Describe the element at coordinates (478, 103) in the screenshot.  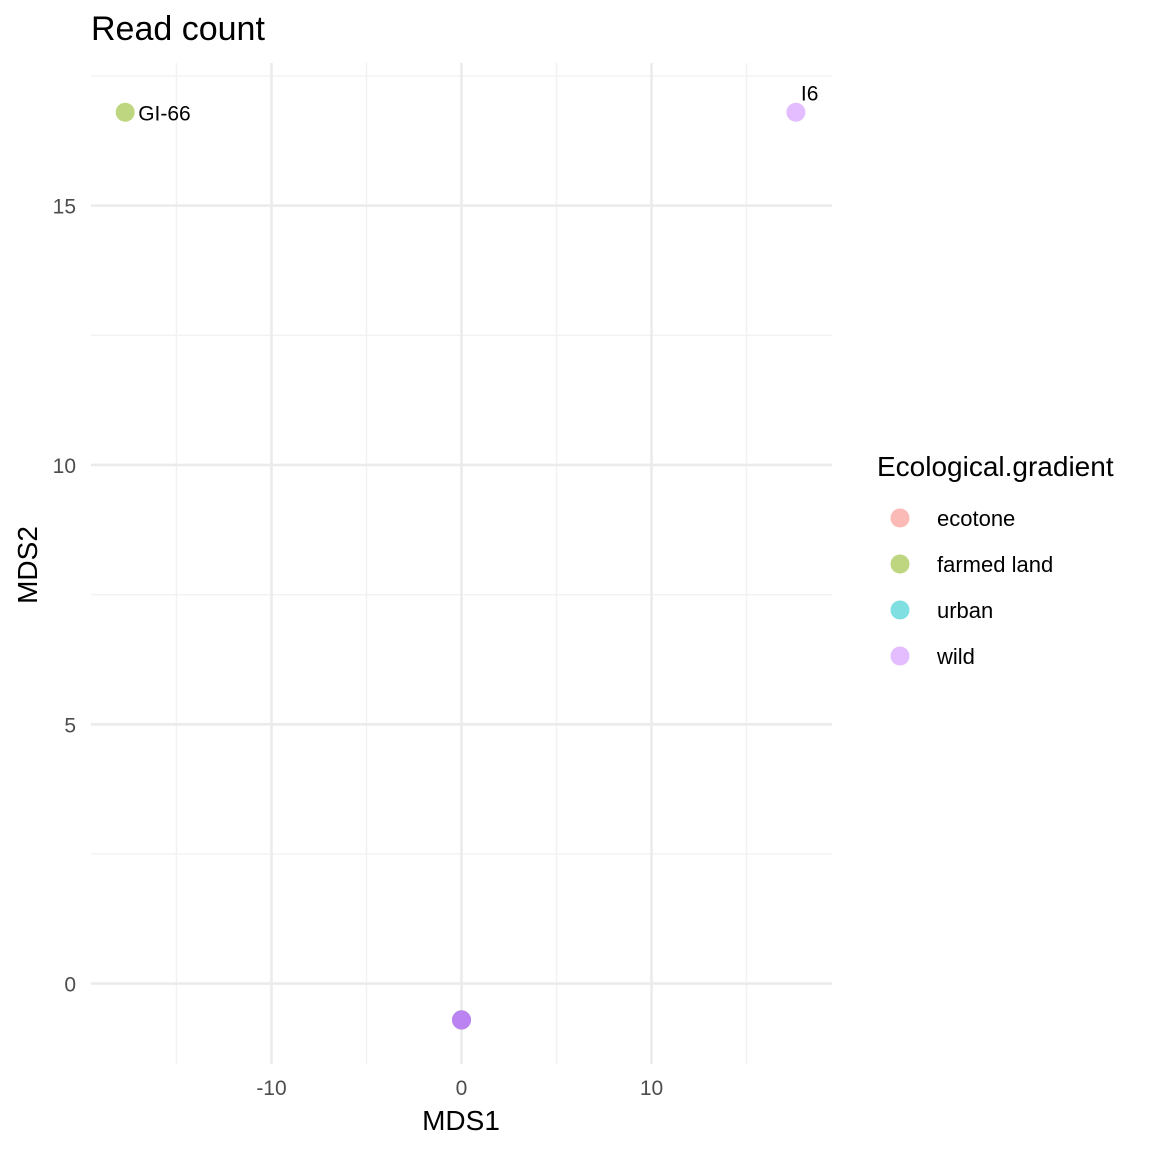
I see `data-point-labels: GI-66 I6` at that location.